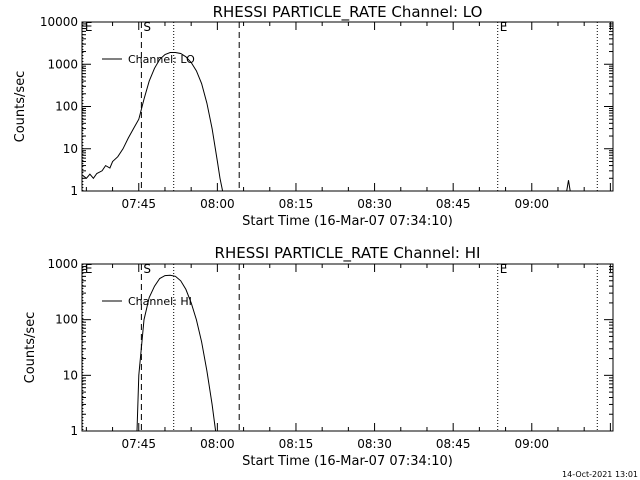 The height and width of the screenshot is (480, 640). What do you see at coordinates (600, 474) in the screenshot?
I see `footer-timestamp: 14-Oct-2021 13:01` at bounding box center [600, 474].